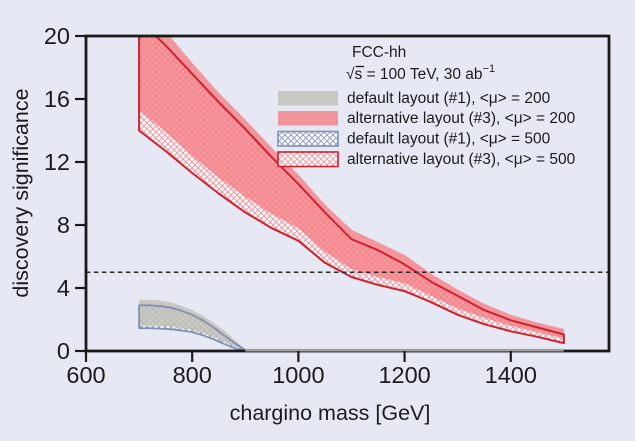 Image resolution: width=635 pixels, height=441 pixels. I want to click on y-tick-label-20: 20, so click(57, 36).